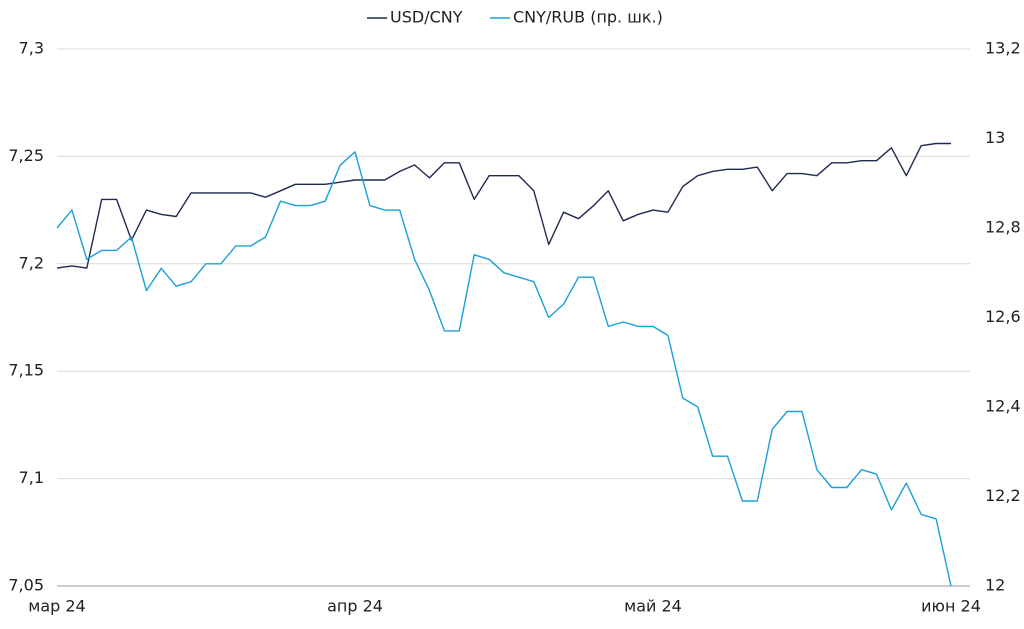  I want to click on y2-tick-label: 12, so click(995, 585).